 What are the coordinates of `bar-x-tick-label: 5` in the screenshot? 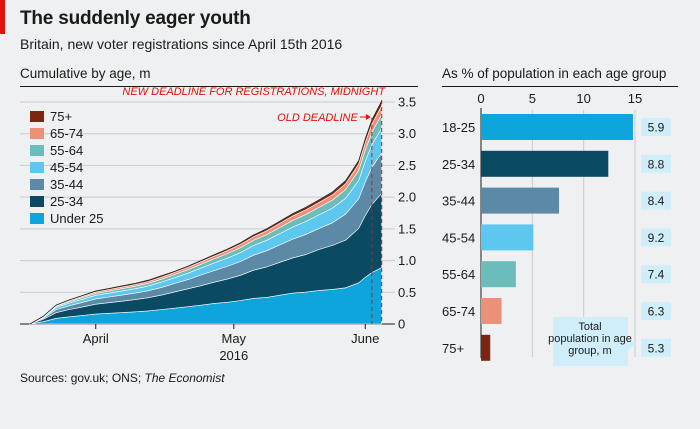 It's located at (532, 98).